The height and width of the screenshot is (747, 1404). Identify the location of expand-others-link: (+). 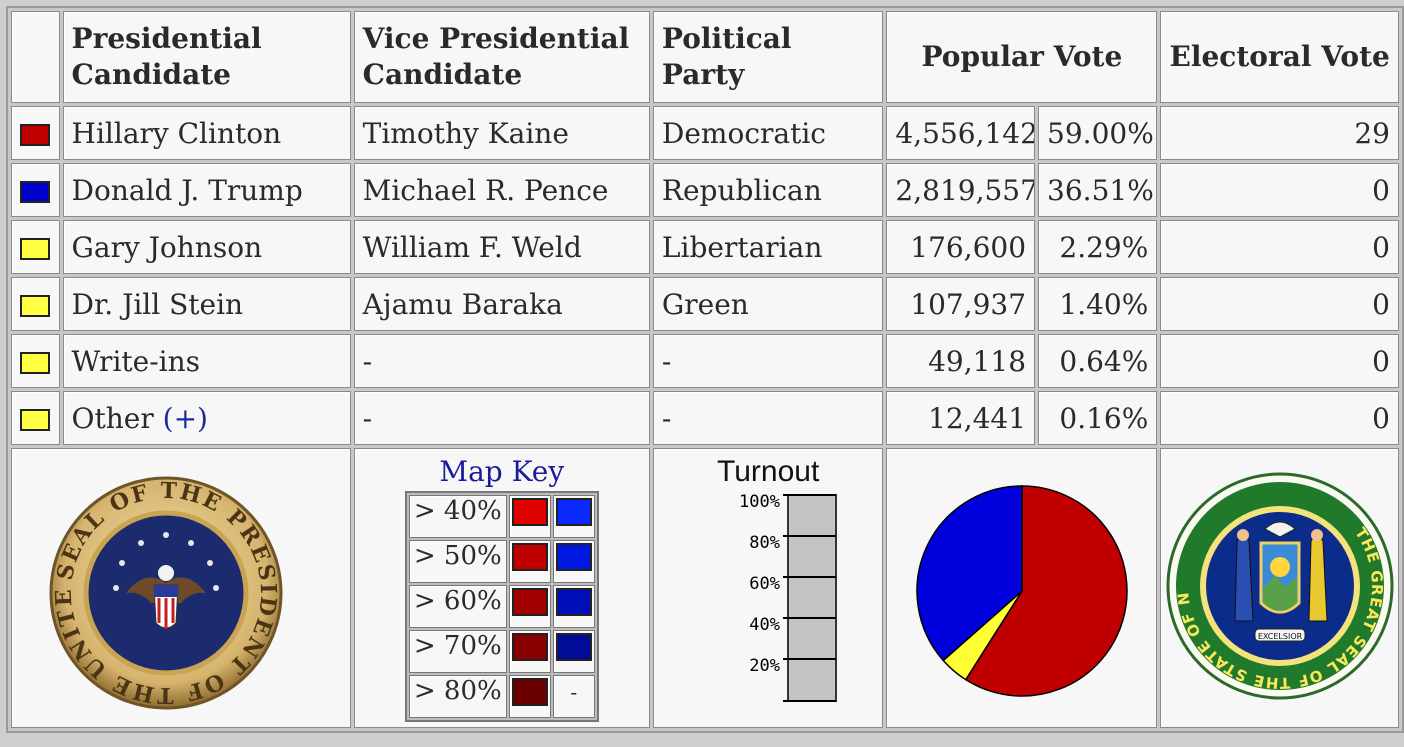
(185, 418).